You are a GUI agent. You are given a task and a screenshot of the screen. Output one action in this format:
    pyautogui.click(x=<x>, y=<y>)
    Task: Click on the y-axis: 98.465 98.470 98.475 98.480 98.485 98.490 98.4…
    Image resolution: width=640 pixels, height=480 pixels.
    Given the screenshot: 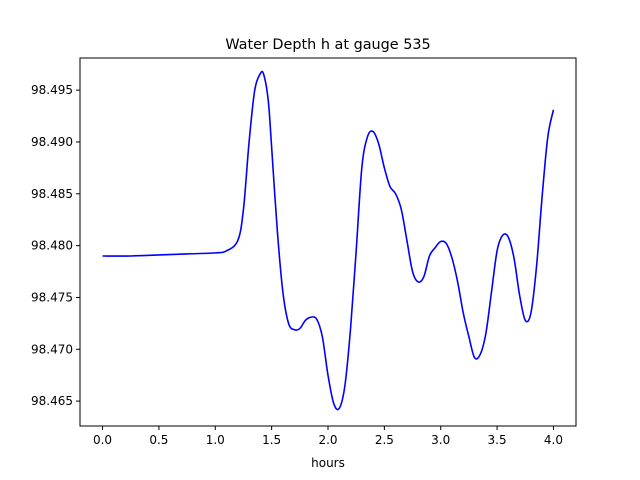 What is the action you would take?
    pyautogui.click(x=55, y=245)
    